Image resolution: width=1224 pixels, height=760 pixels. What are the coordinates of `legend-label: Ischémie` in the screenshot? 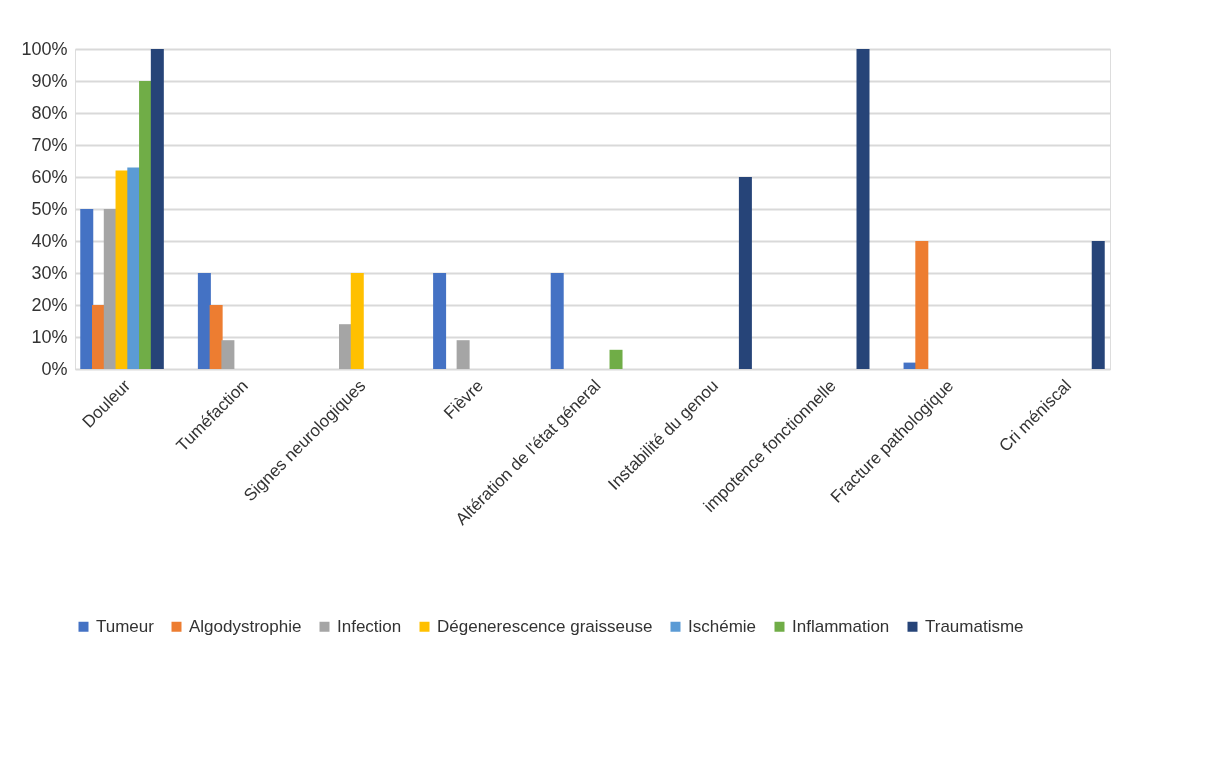 It's located at (722, 626).